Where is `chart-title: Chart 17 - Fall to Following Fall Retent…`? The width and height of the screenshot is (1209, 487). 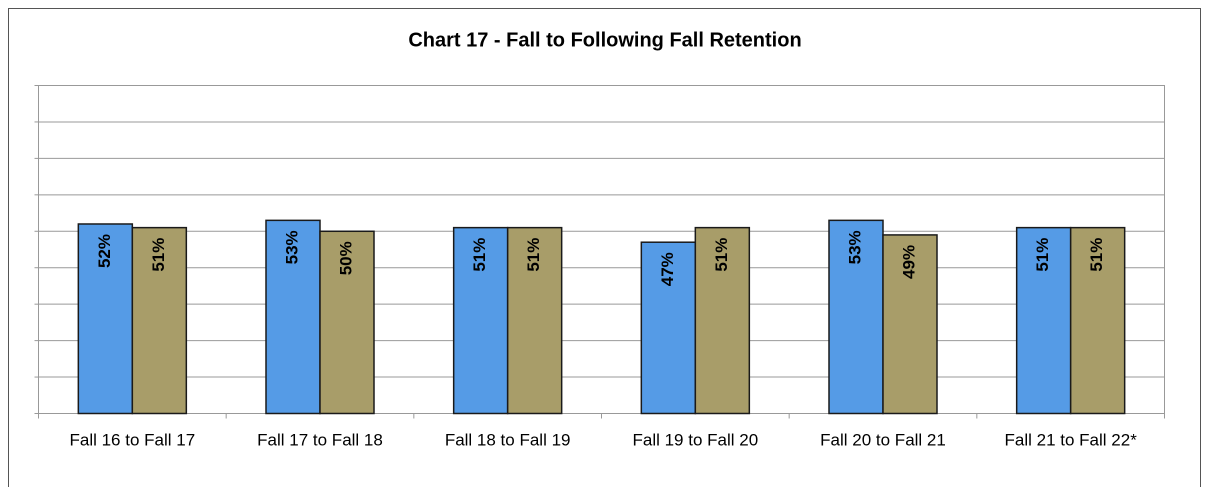
chart-title: Chart 17 - Fall to Following Fall Retent… is located at coordinates (604, 40).